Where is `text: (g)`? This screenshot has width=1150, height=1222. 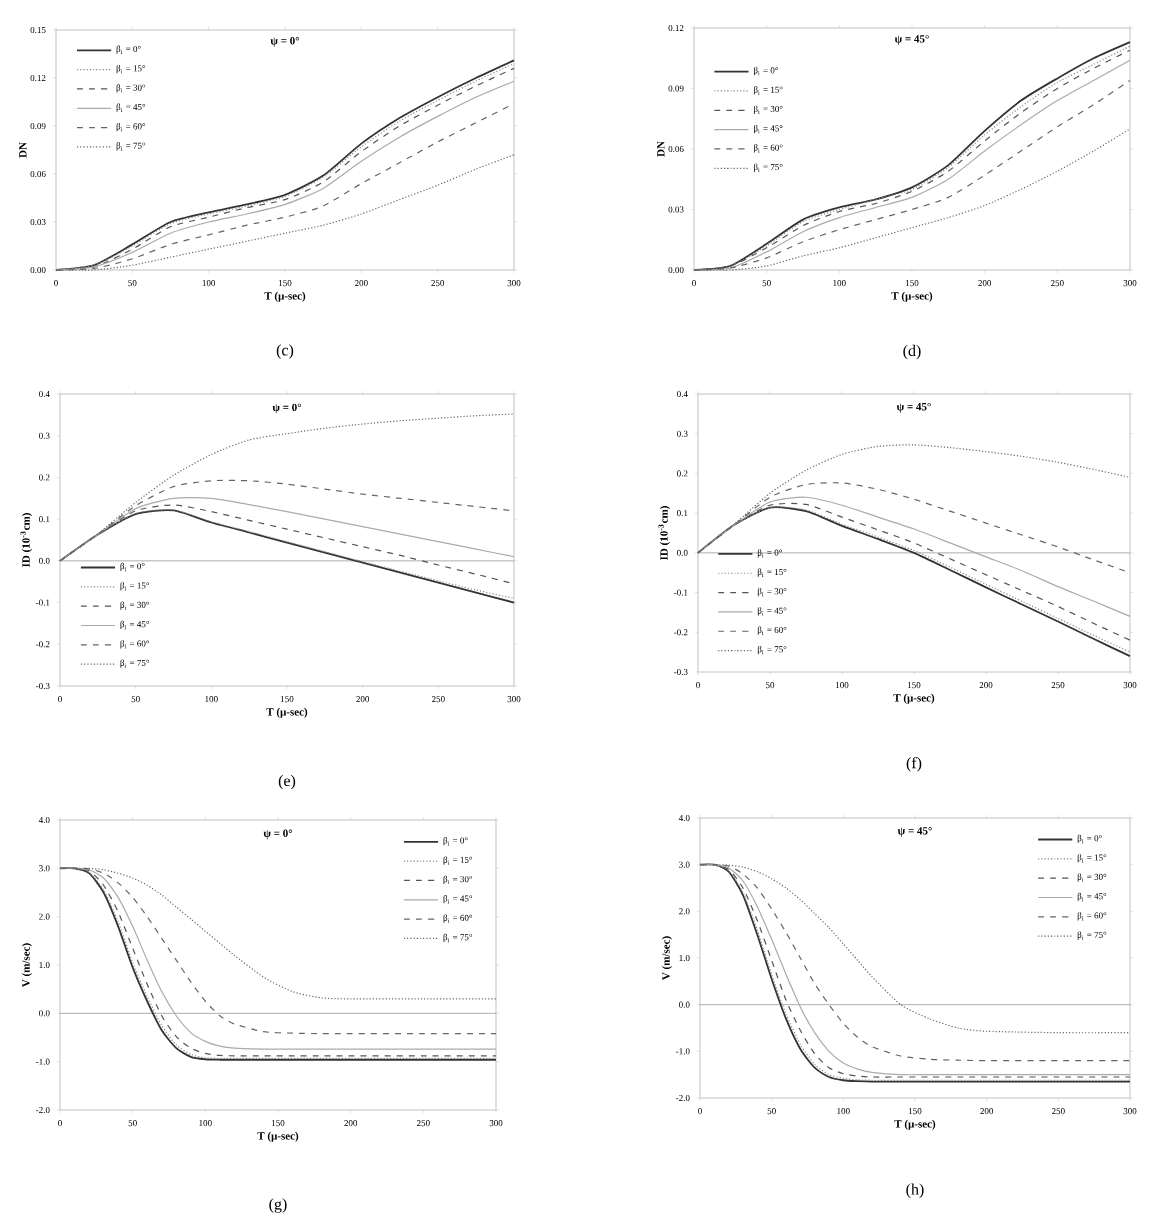 text: (g) is located at coordinates (278, 1205).